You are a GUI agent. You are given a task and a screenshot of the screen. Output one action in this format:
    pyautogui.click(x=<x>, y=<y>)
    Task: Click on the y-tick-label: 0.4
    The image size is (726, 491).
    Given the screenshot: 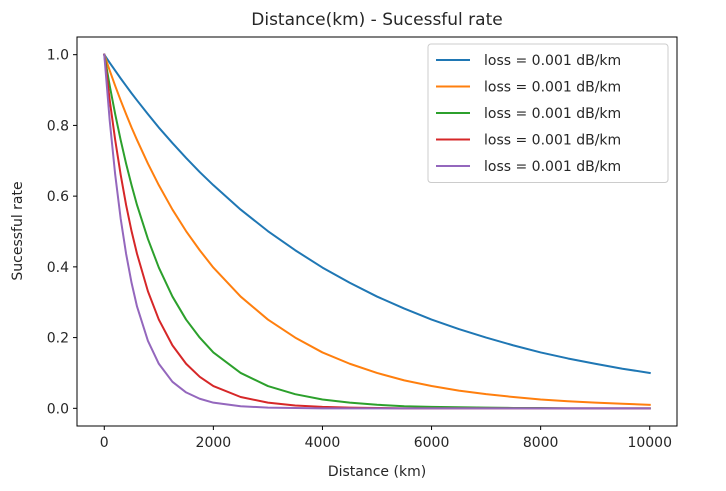 What is the action you would take?
    pyautogui.click(x=58, y=268)
    